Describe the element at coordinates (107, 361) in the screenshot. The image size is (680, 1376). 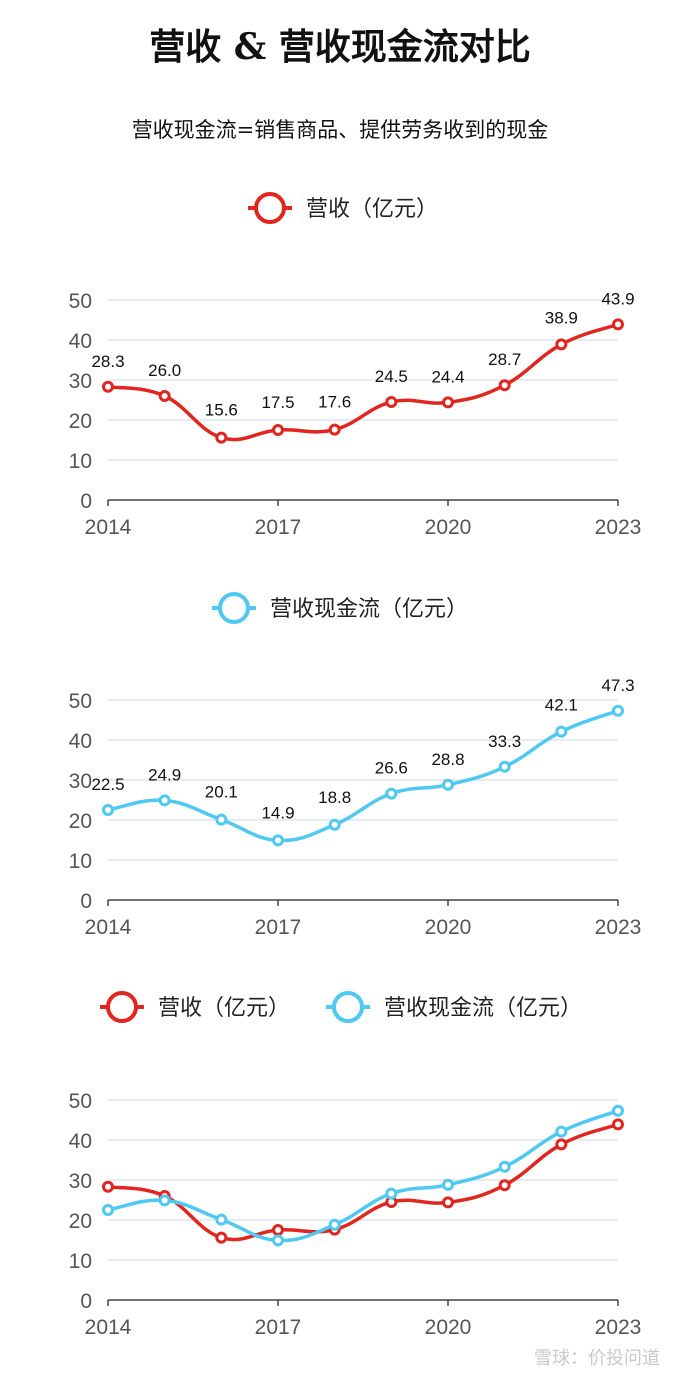
I see `data-label: 28.3` at that location.